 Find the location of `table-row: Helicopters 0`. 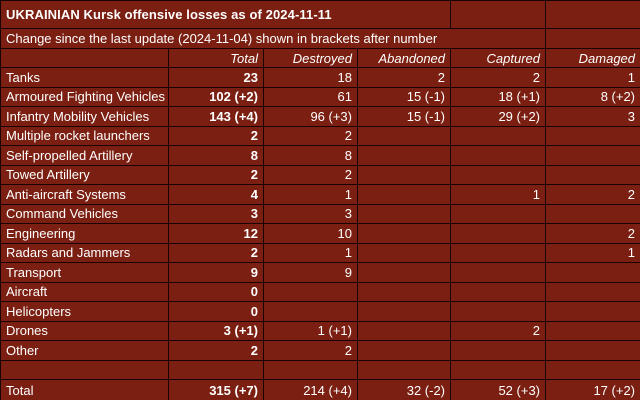

table-row: Helicopters 0 is located at coordinates (320, 311).